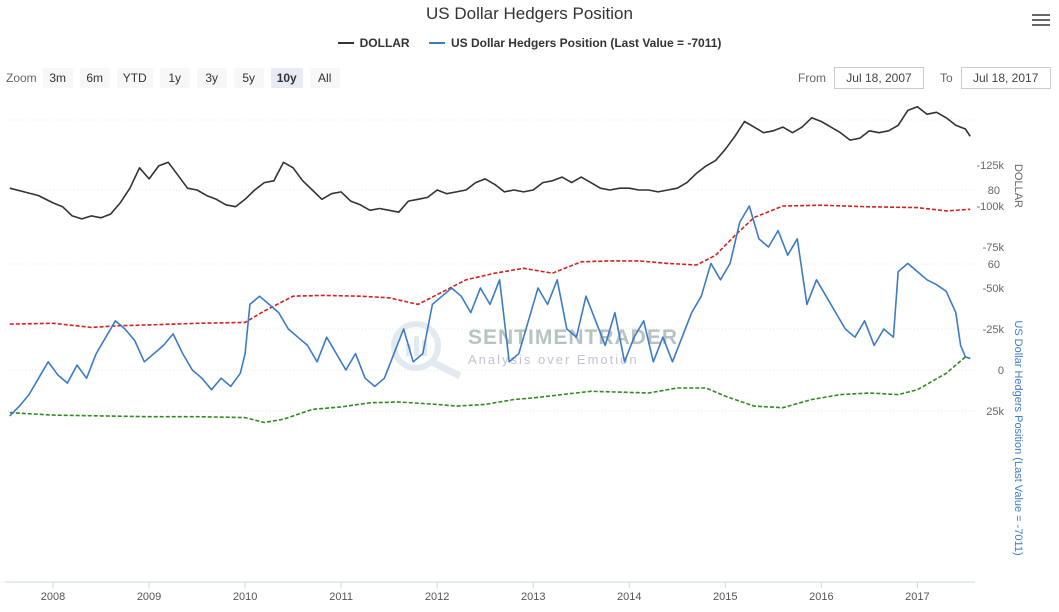  I want to click on zoom-button-1y: 1y, so click(174, 78).